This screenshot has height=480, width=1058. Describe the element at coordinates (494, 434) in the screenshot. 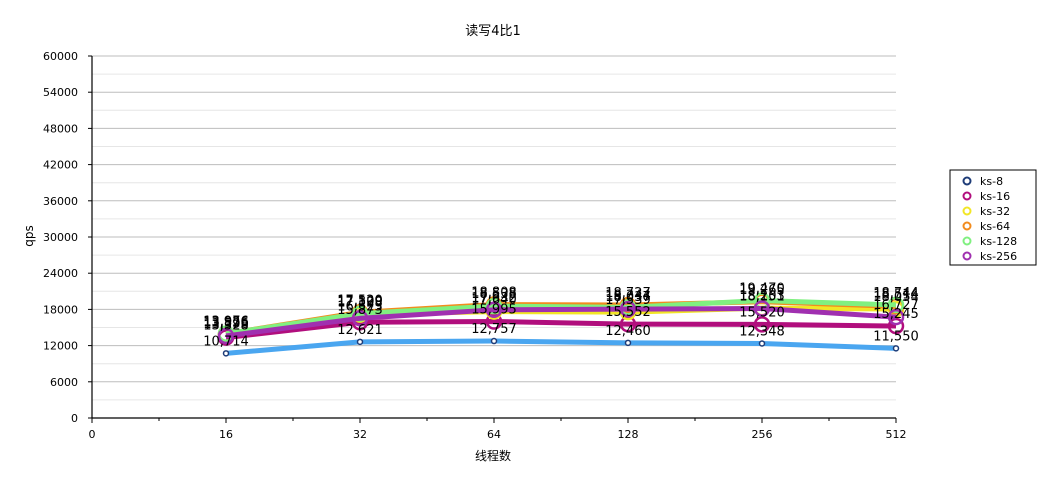

I see `x-tick-label: 64` at that location.